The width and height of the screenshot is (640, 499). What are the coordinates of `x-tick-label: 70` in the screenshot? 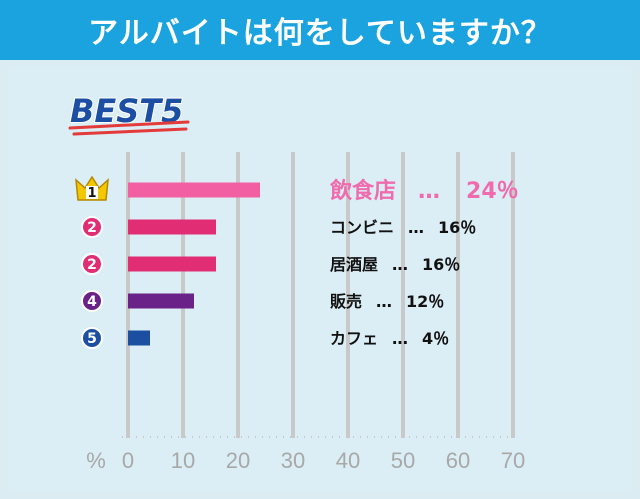 It's located at (513, 460).